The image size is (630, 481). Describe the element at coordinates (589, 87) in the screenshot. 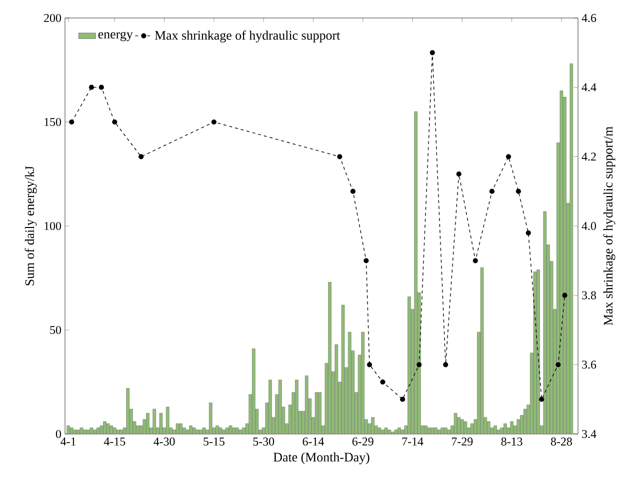

I see `y2-tick-label: 4.4` at that location.